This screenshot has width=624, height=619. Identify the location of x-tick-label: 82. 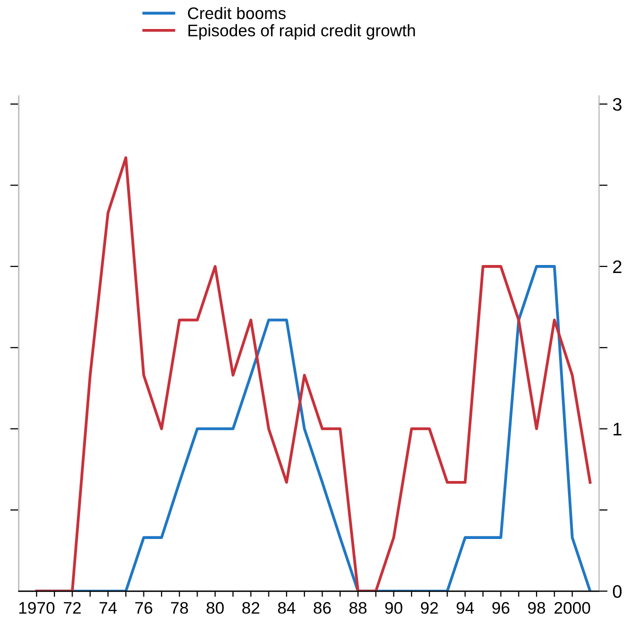
(251, 608).